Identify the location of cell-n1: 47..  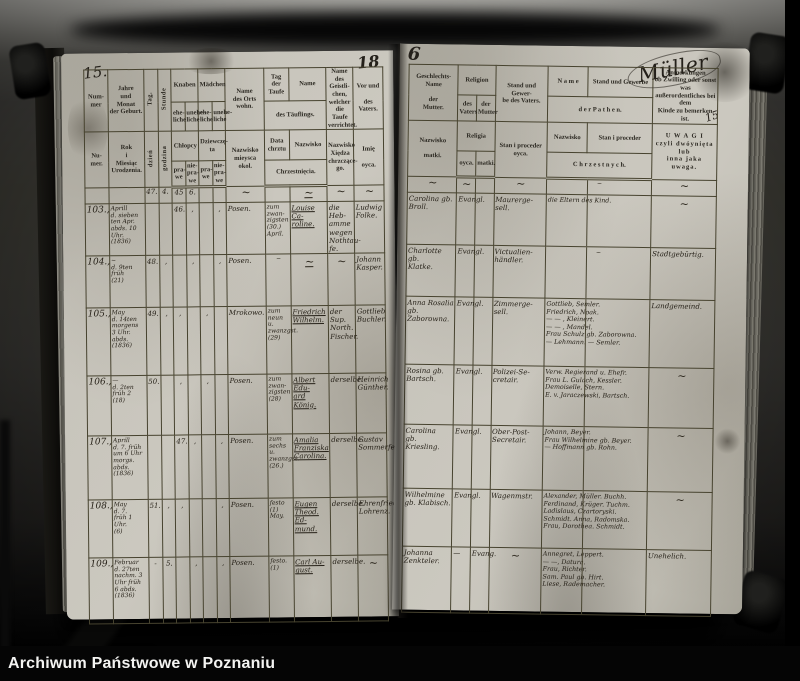
(181, 467).